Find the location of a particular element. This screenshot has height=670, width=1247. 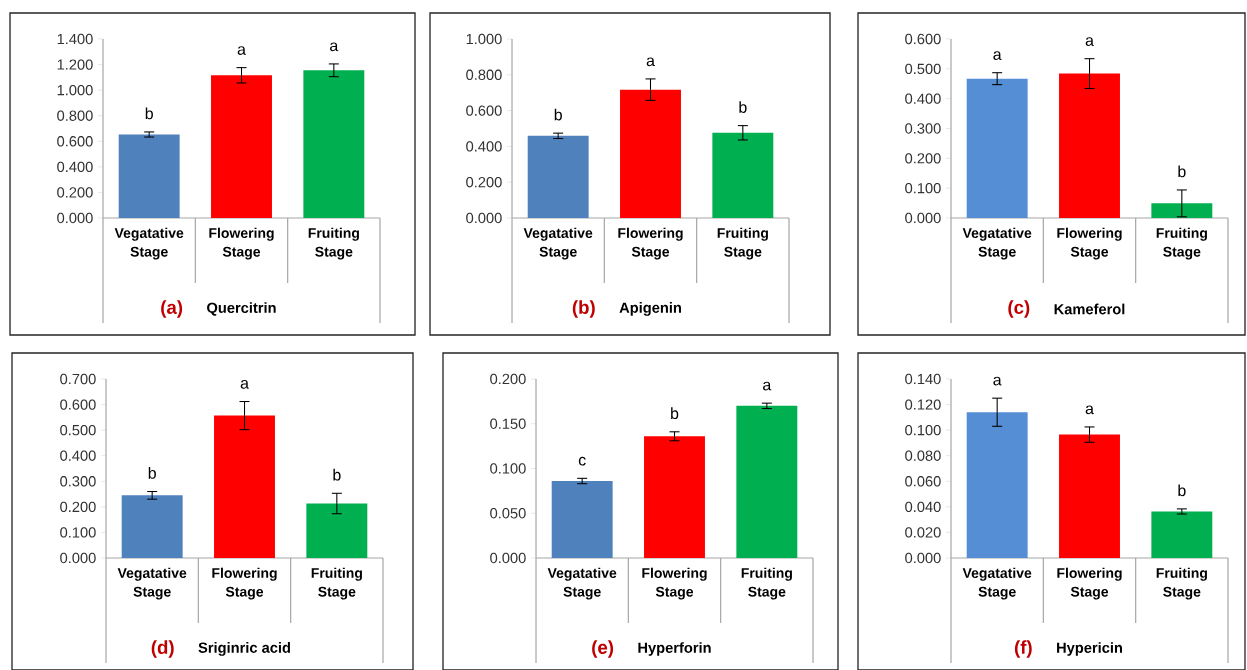

text: (f) is located at coordinates (1023, 649).